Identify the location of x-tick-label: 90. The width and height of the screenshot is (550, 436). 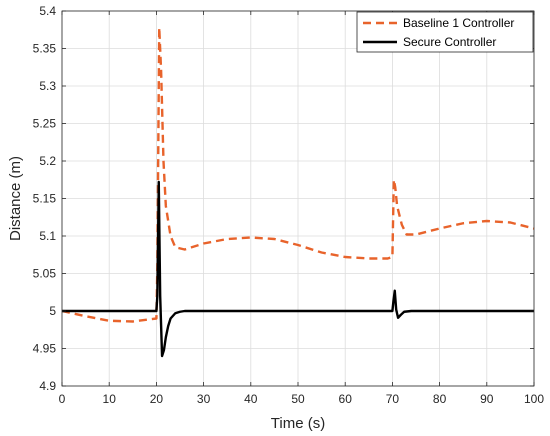
(487, 399).